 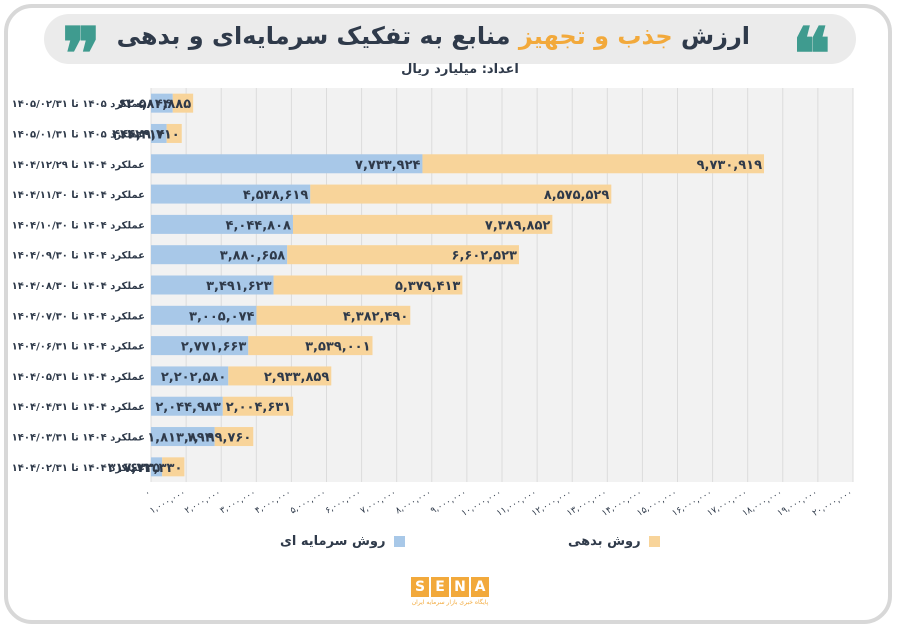 I want to click on data-label-current: ۵,۳۷۹,۴۱۳, so click(x=427, y=286).